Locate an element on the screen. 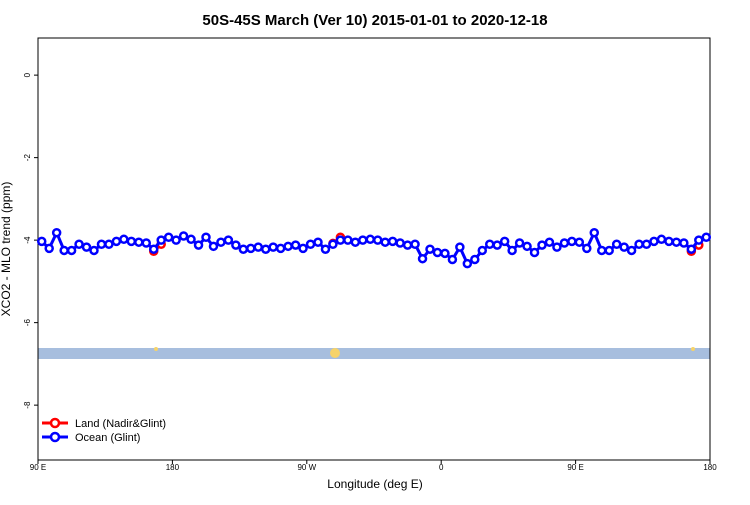 The width and height of the screenshot is (750, 505). y-tick-label: -6 is located at coordinates (27, 323).